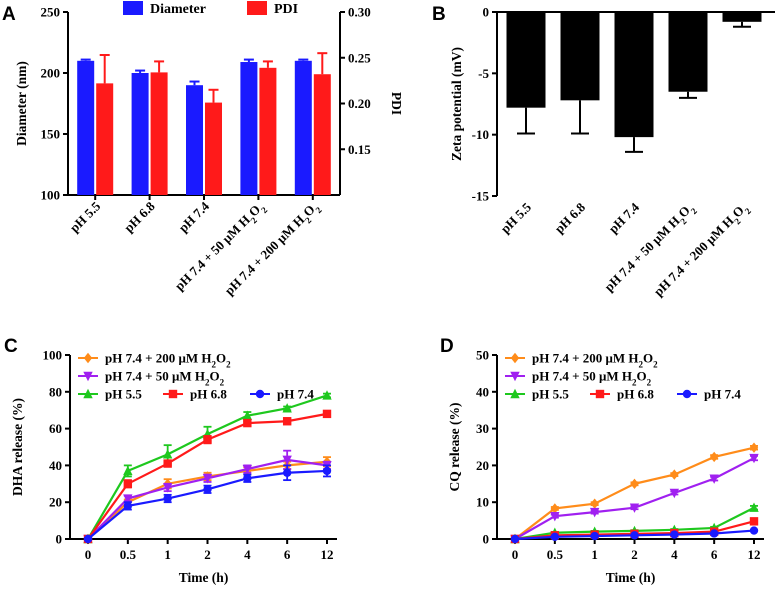  Describe the element at coordinates (447, 346) in the screenshot. I see `panel-label-d: D` at that location.